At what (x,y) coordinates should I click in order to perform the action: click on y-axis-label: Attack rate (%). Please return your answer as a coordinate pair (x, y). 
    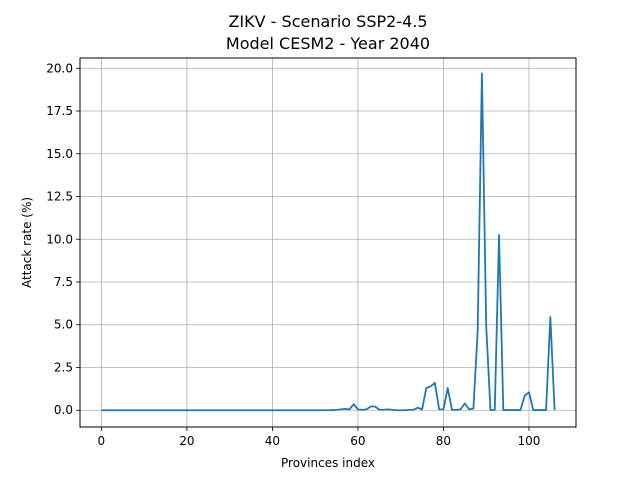
    Looking at the image, I should click on (27, 242).